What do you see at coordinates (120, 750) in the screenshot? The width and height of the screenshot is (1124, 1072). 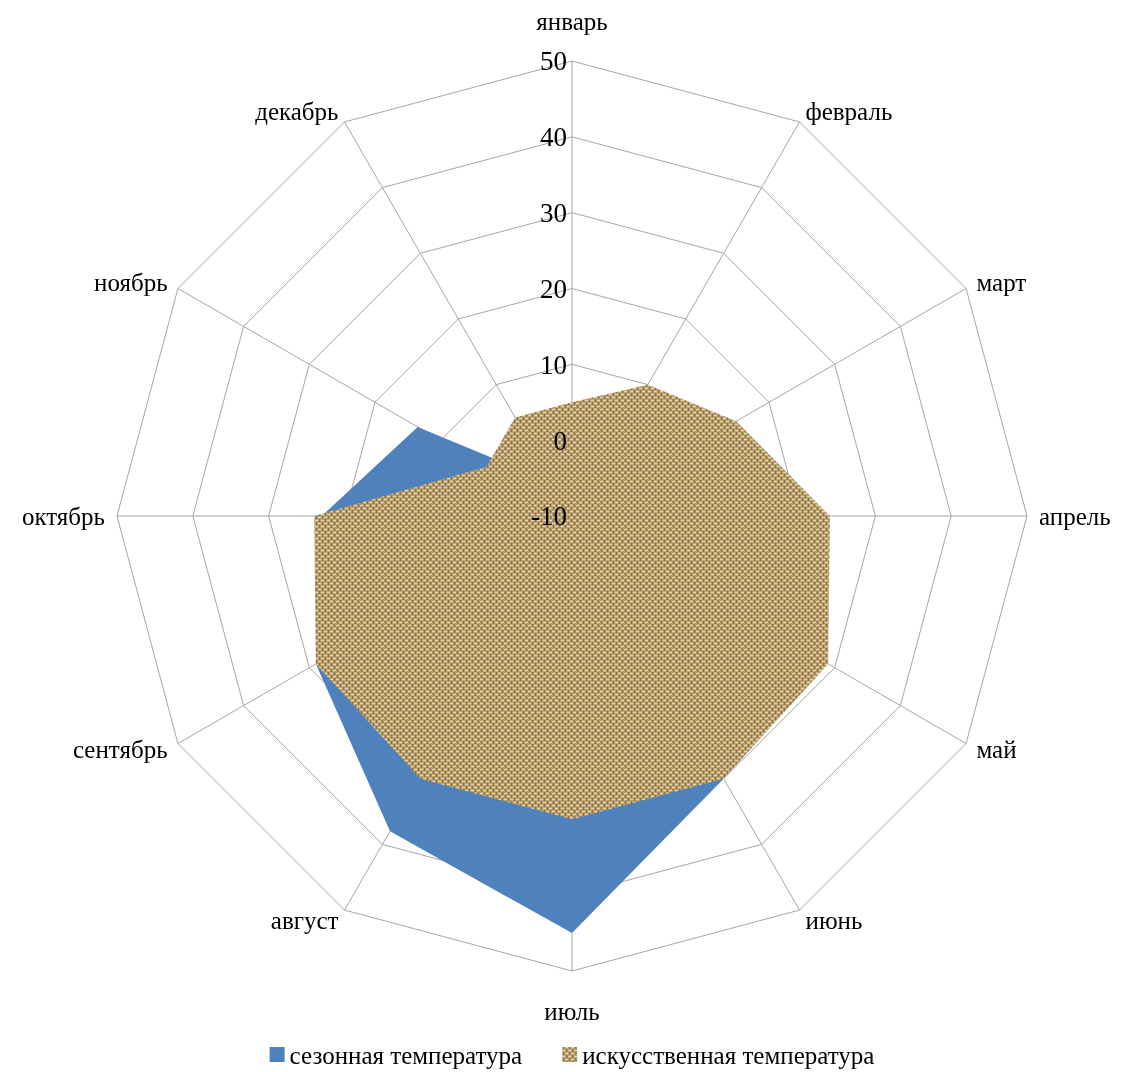 I see `spoke-label: сентябрь` at bounding box center [120, 750].